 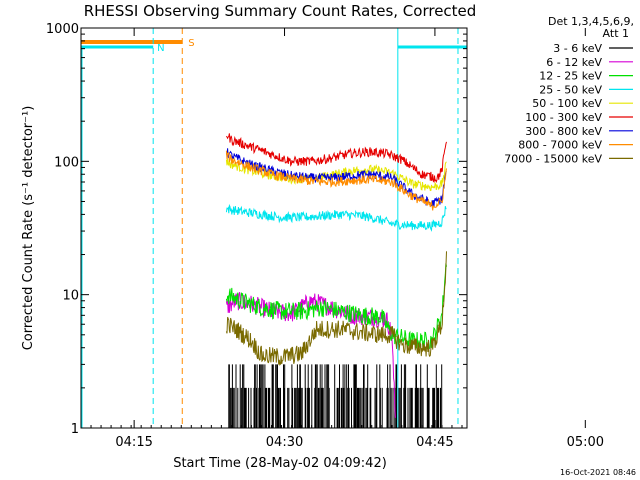 I want to click on legend-header-1: Det 1,3,4,5,6,9,, so click(x=591, y=21).